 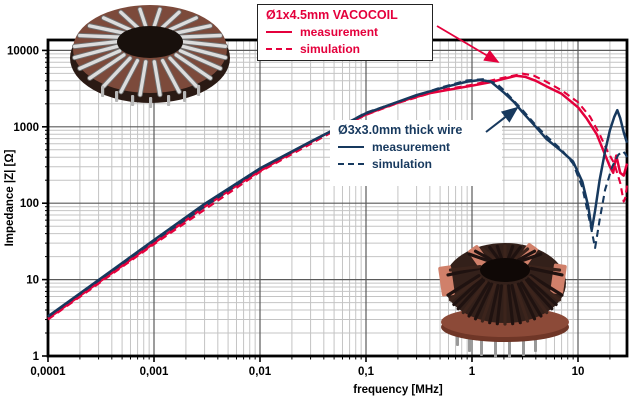 I want to click on svg-text: 0,01, so click(x=260, y=372).